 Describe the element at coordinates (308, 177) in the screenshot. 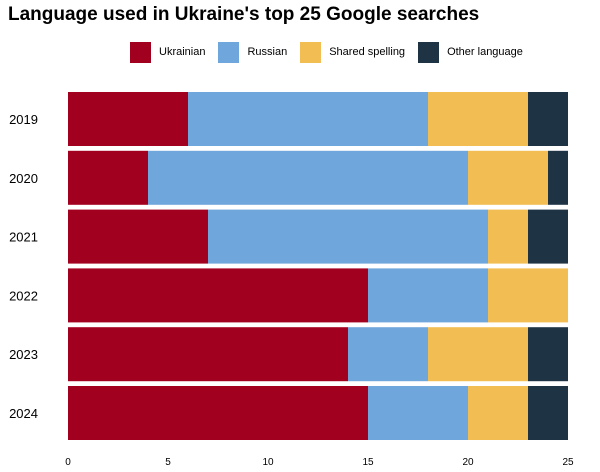

I see `bar-2020-russian` at that location.